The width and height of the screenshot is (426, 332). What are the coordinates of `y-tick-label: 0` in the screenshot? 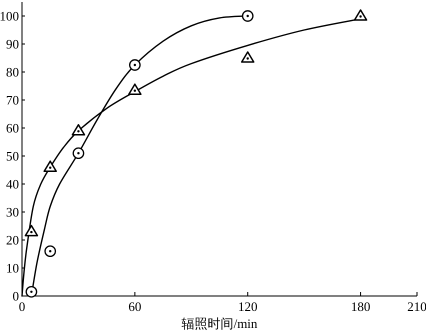 It's located at (15, 296).